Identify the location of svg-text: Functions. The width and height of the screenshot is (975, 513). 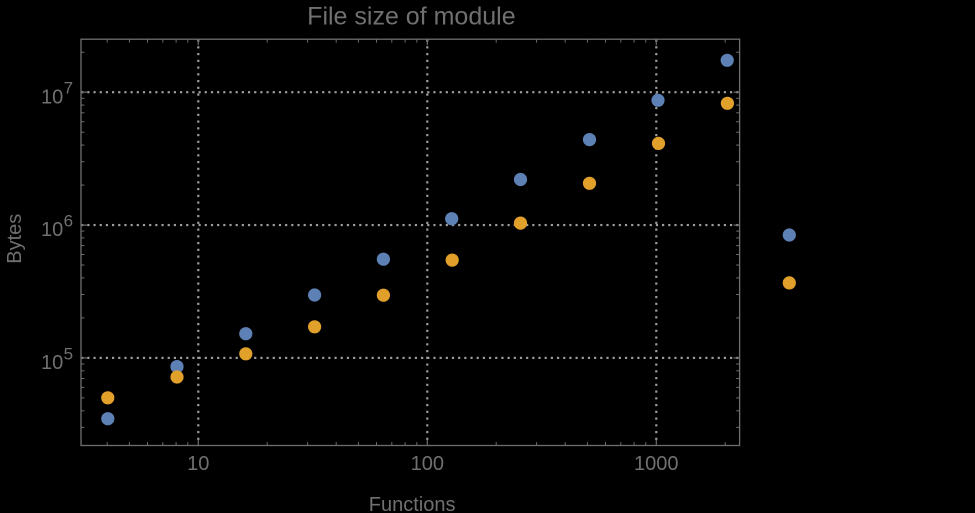
(412, 503).